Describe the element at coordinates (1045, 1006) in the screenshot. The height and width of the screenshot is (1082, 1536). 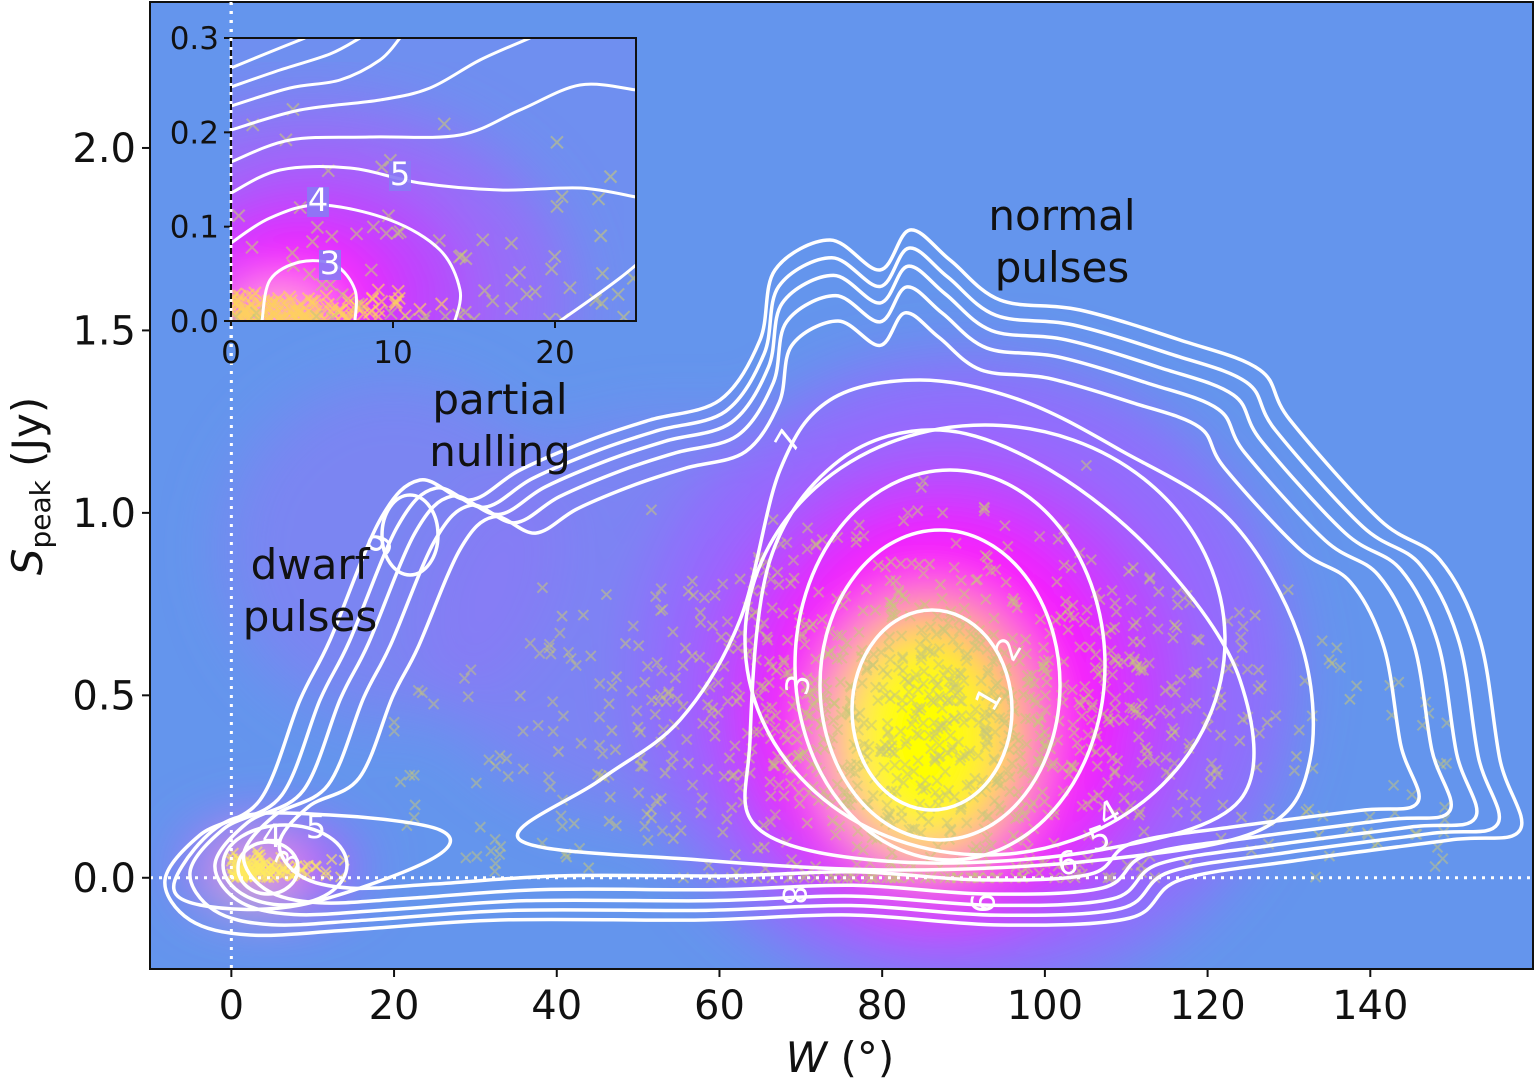
I see `x-tick-label: 100` at that location.